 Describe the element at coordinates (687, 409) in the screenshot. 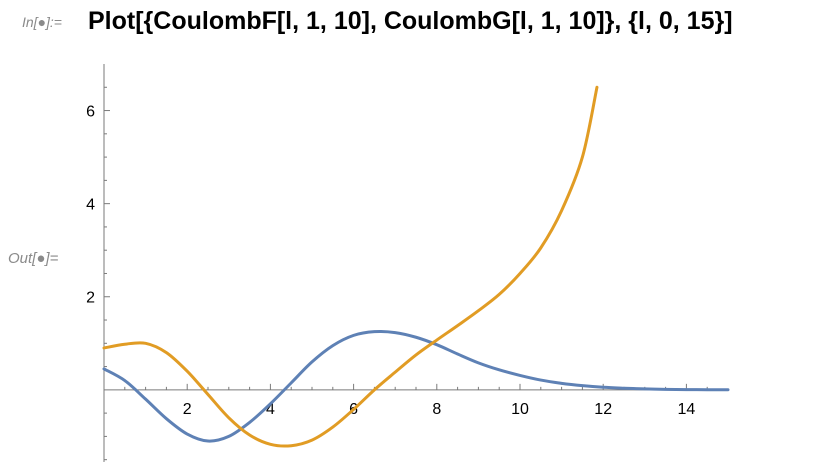

I see `x-tick-label: 14` at that location.